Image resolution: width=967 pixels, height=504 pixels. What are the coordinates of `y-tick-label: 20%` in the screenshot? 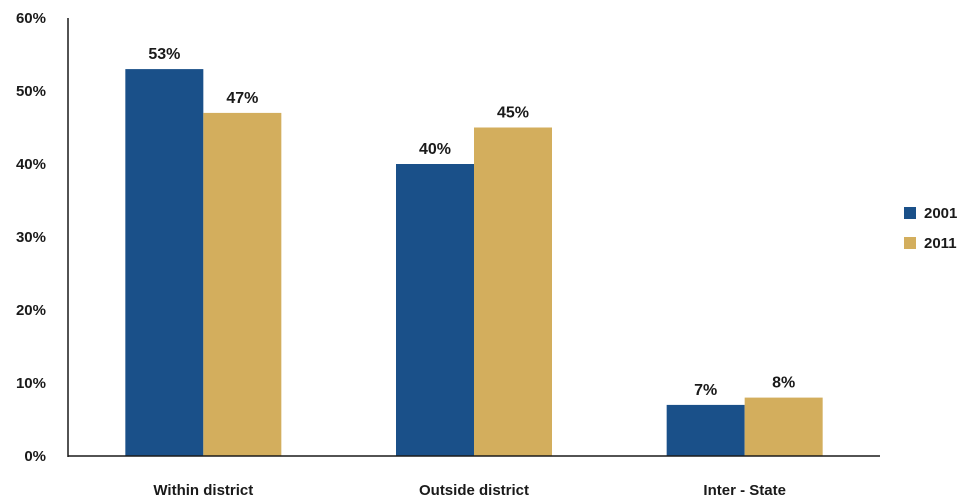 It's located at (31, 310).